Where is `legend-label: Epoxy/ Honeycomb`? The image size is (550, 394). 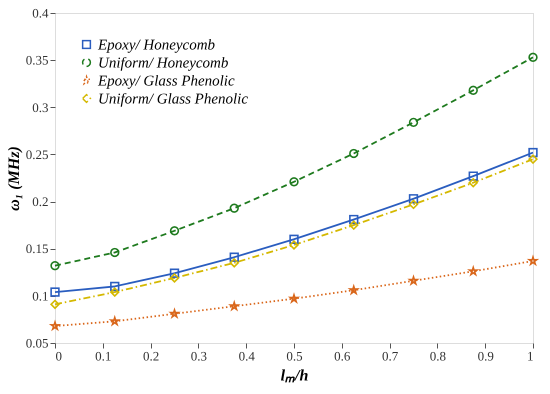 legend-label: Epoxy/ Honeycomb is located at coordinates (156, 46).